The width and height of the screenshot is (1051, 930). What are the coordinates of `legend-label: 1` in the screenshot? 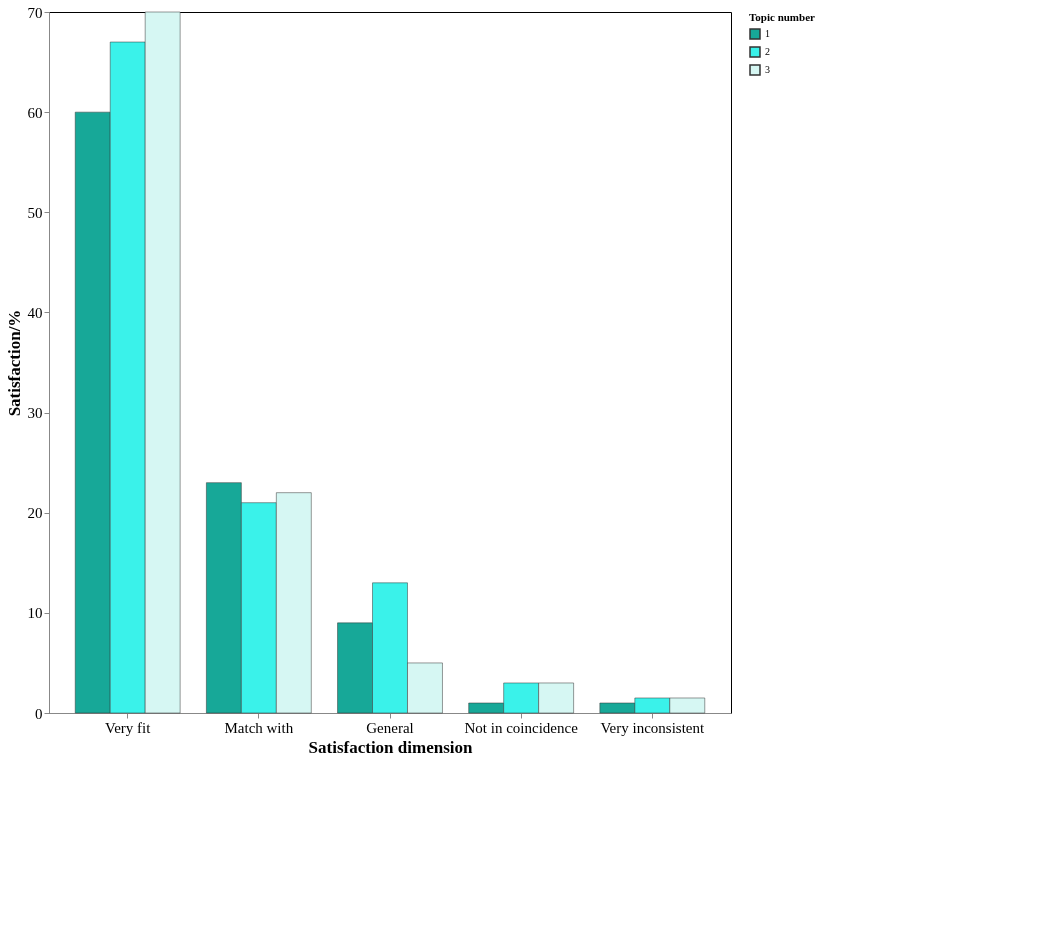 It's located at (767, 33).